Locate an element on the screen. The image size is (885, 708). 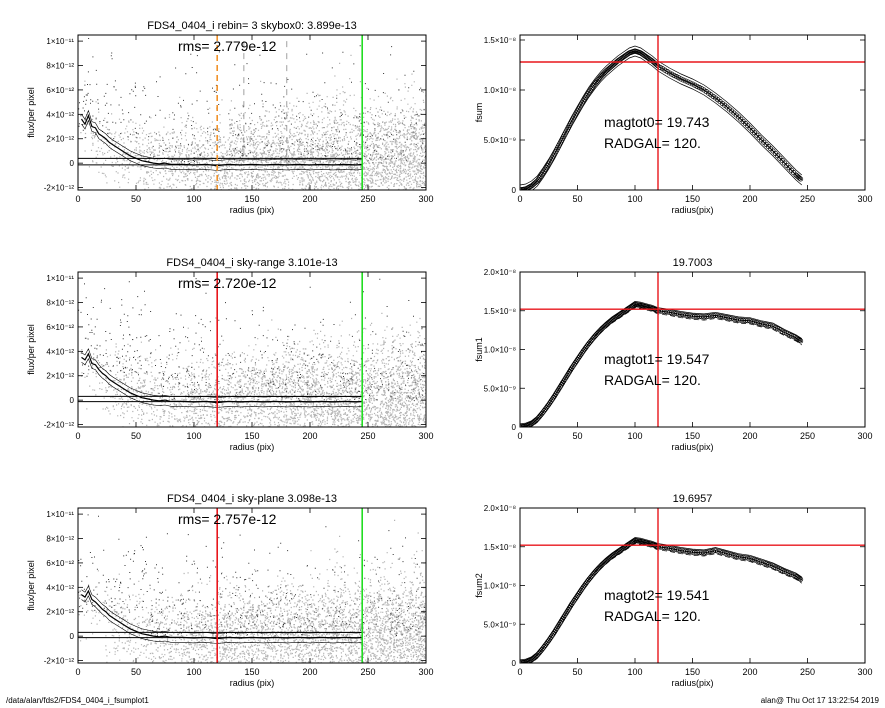
plot-area is located at coordinates (252, 349).